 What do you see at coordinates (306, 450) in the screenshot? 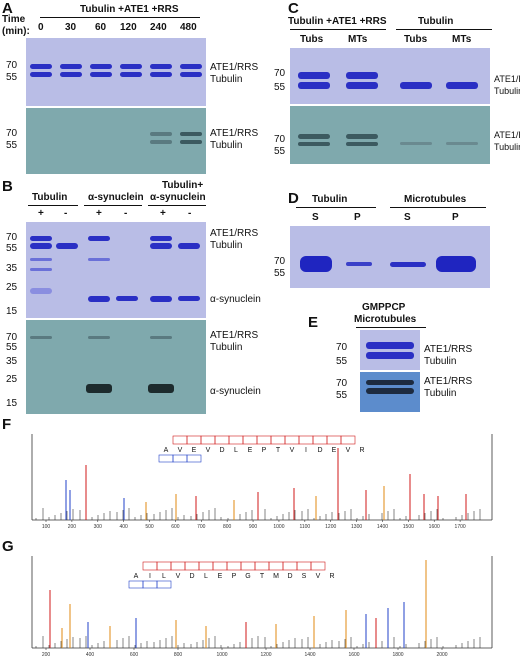
I see `sequence-residue: I` at bounding box center [306, 450].